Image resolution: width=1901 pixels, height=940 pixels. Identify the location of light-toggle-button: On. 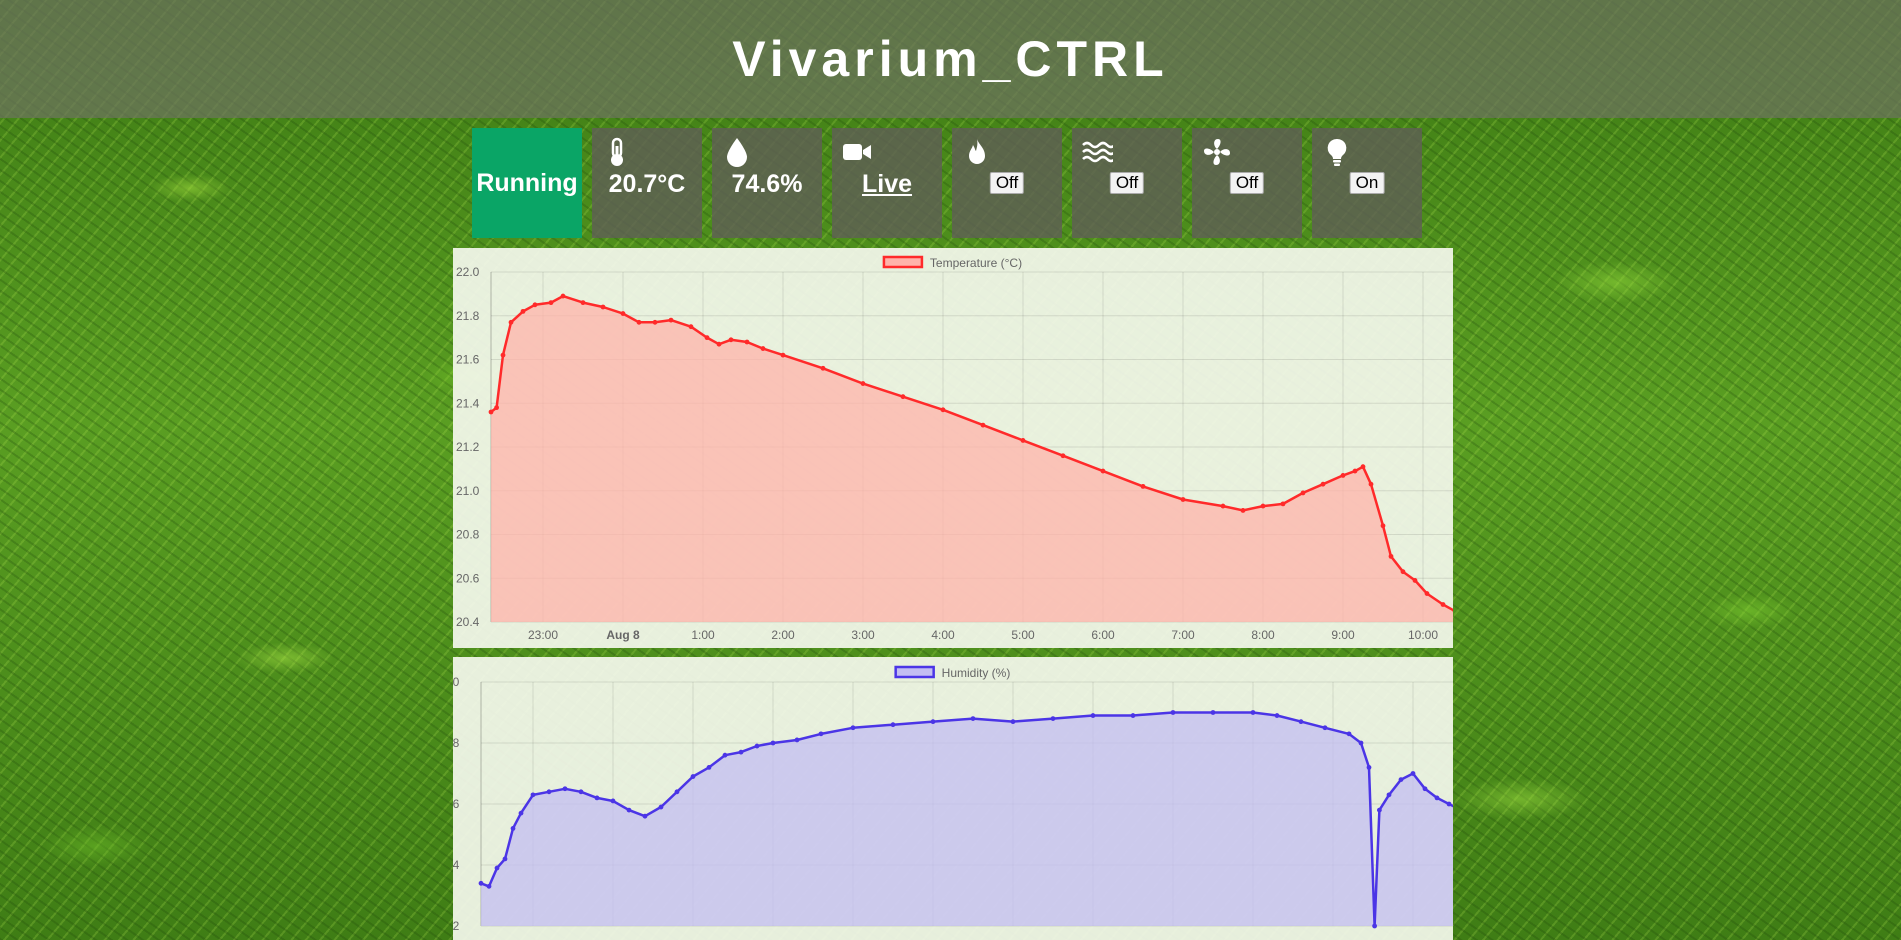
(1367, 183).